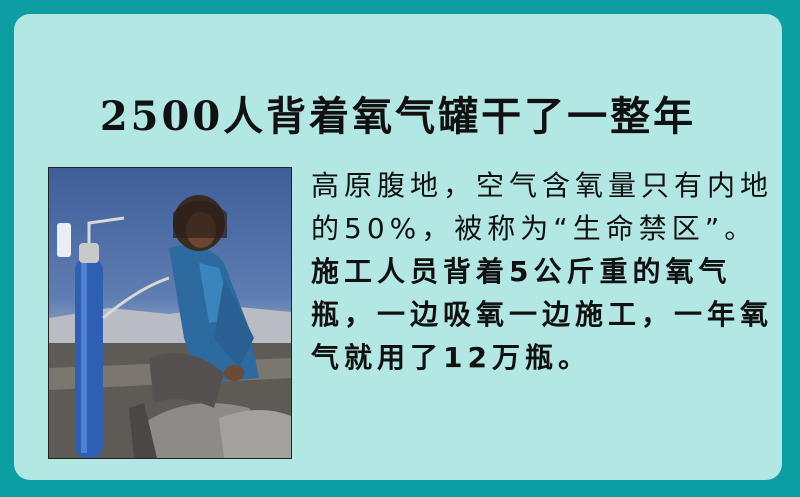 The image size is (800, 497). What do you see at coordinates (542, 207) in the screenshot?
I see `description-normal-text: 高原腹地，空气含氧量只有内地的50%，被称为“生命禁区”。` at bounding box center [542, 207].